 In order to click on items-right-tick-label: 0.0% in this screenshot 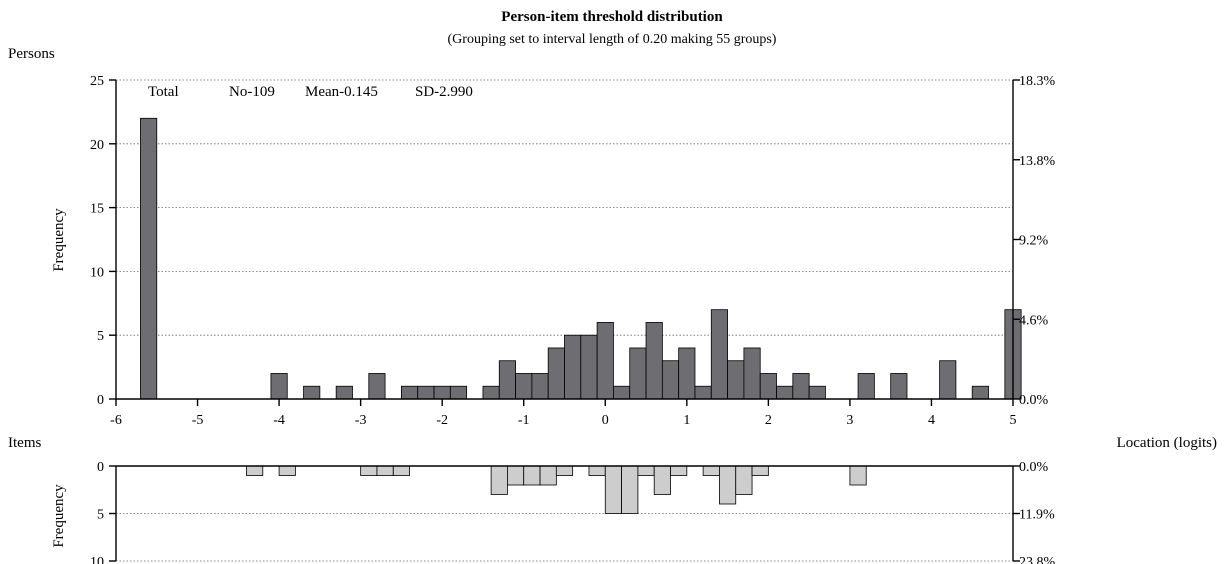, I will do `click(1034, 467)`.